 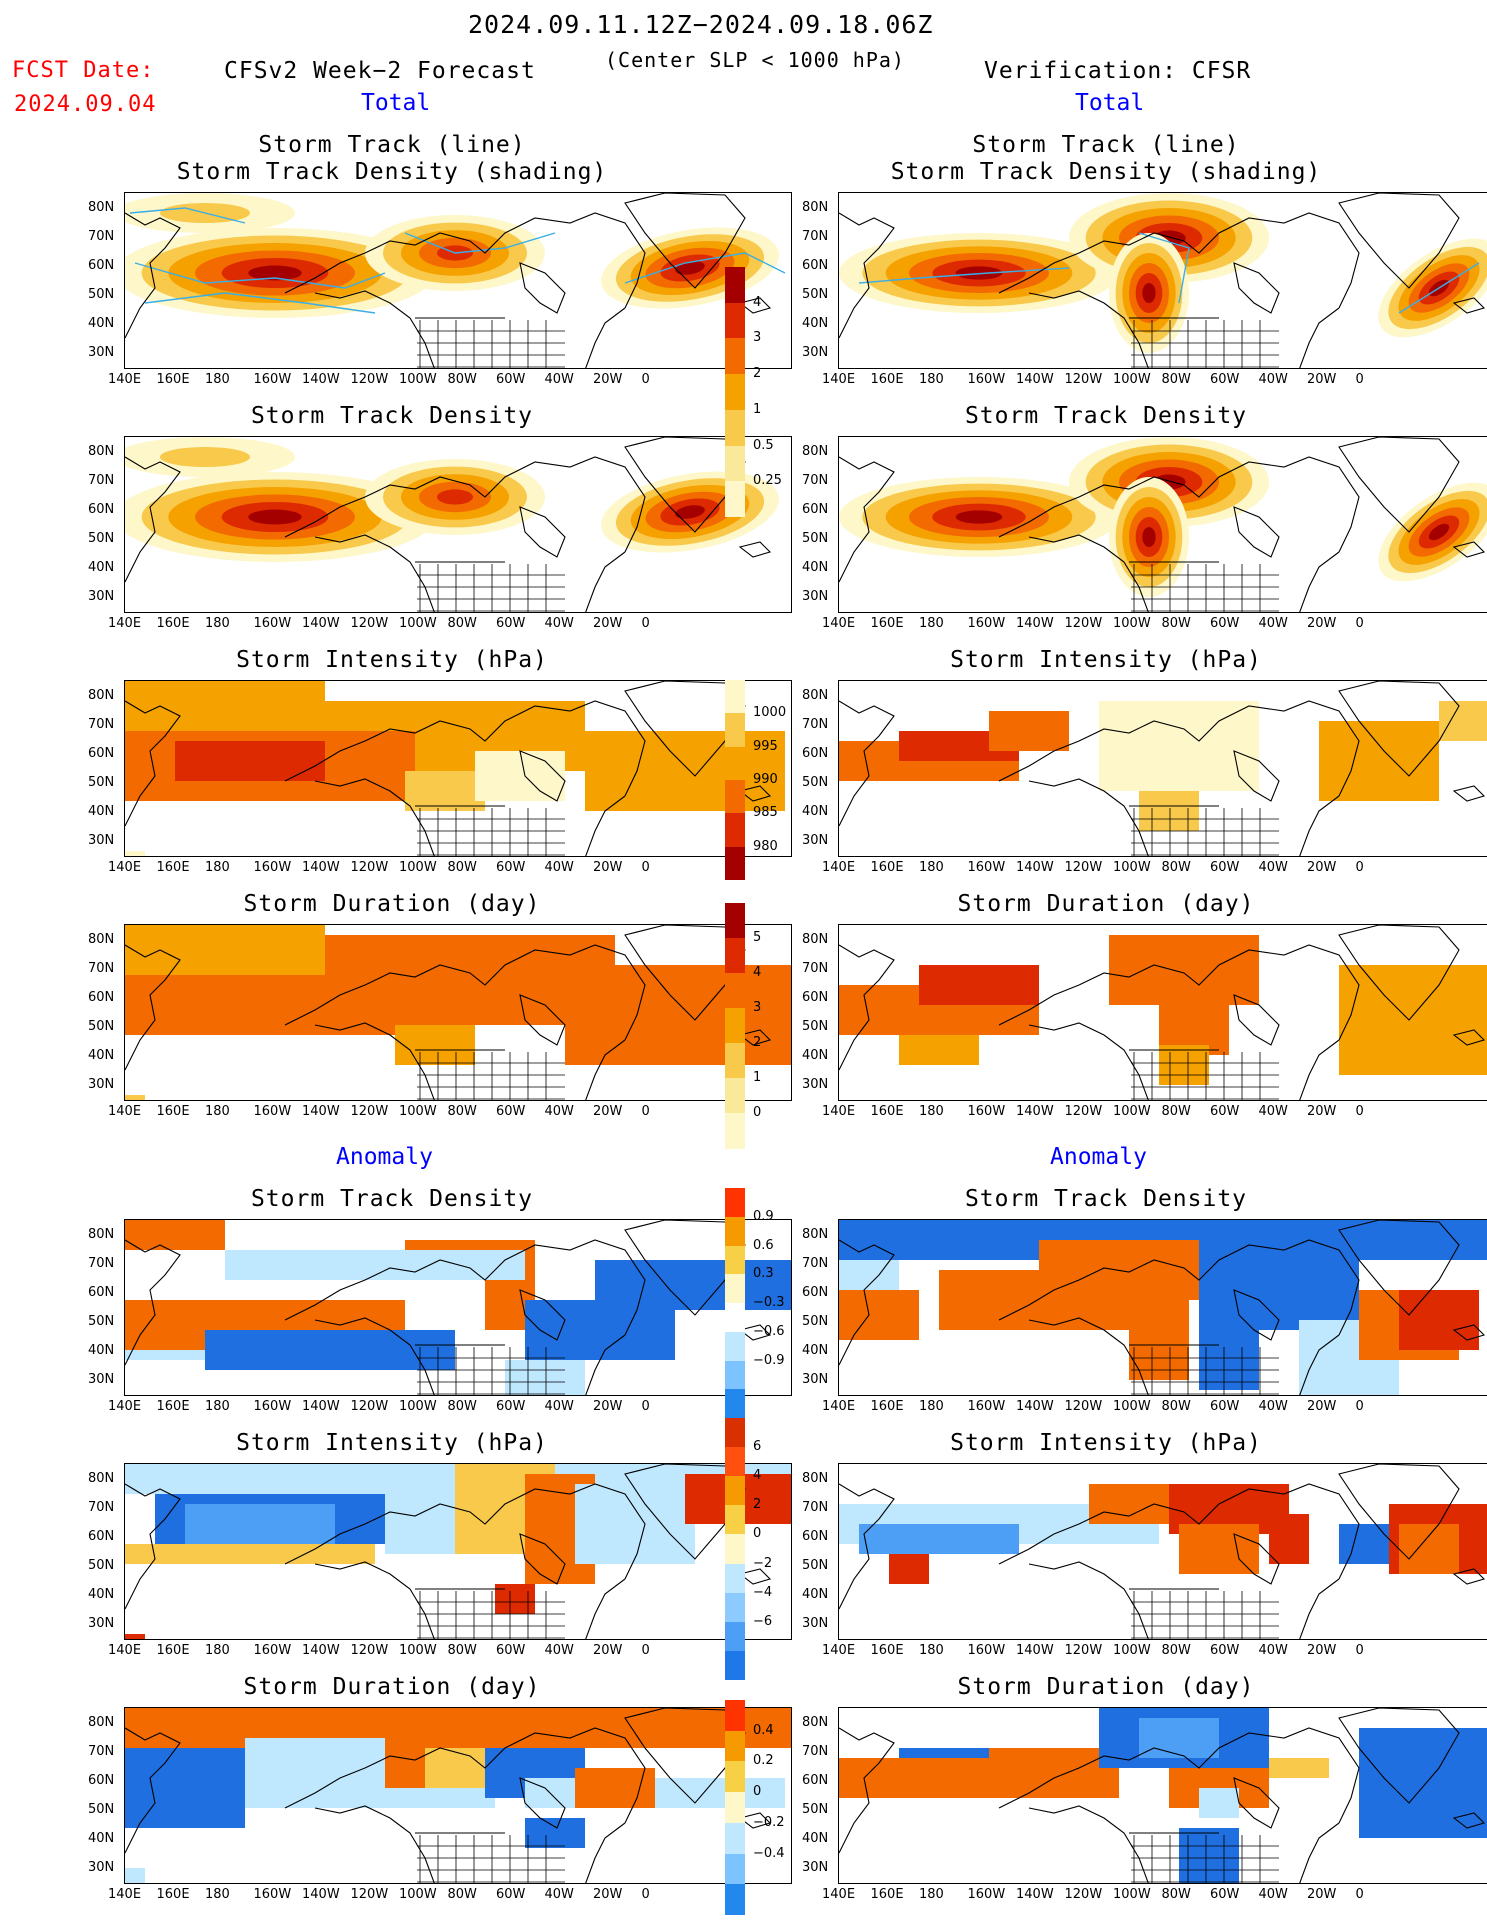 What do you see at coordinates (755, 1808) in the screenshot?
I see `colorbar-anom-duration: 0.4 0.2 0 −0.2 −0.4` at bounding box center [755, 1808].